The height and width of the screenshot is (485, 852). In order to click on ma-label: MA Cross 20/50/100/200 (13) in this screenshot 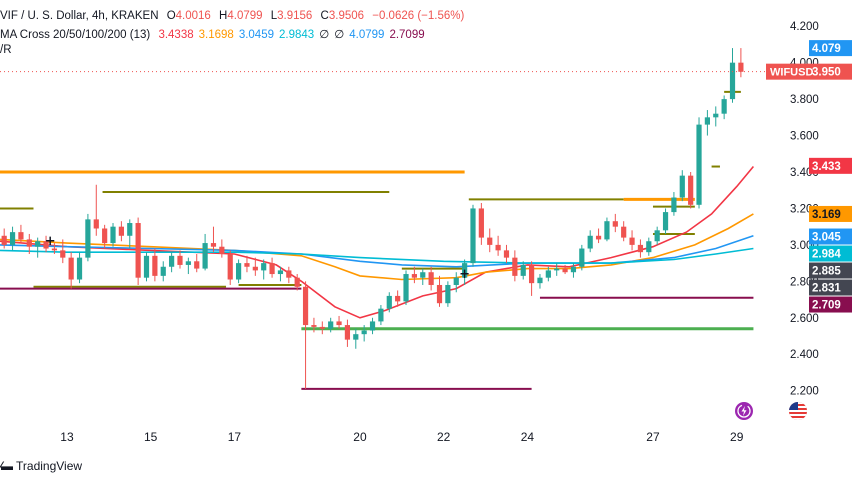, I will do `click(75, 35)`.